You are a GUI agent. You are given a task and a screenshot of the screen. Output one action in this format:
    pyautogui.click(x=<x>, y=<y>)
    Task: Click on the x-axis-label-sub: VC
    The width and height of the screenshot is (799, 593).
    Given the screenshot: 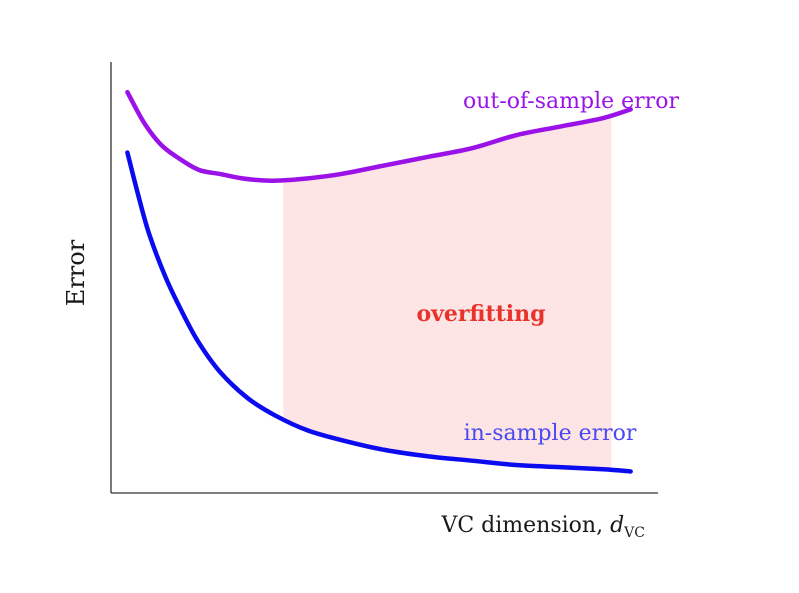 What is the action you would take?
    pyautogui.click(x=634, y=533)
    